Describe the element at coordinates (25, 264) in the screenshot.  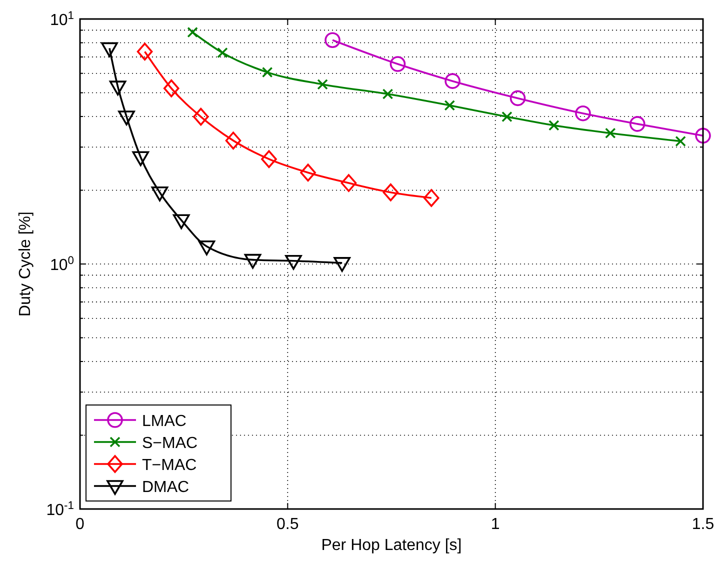
I see `y-axis-title: Duty Cycle [%]` at that location.